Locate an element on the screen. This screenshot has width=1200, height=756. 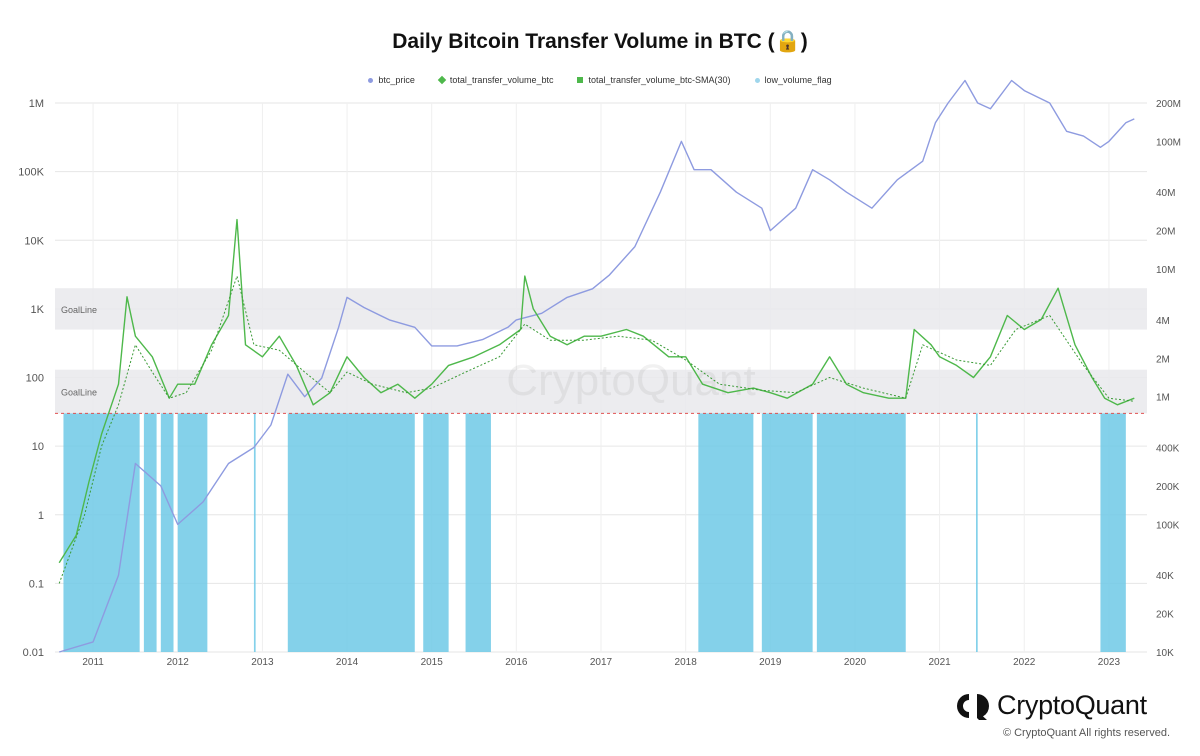
x-tick-label: 2011 is located at coordinates (93, 662).